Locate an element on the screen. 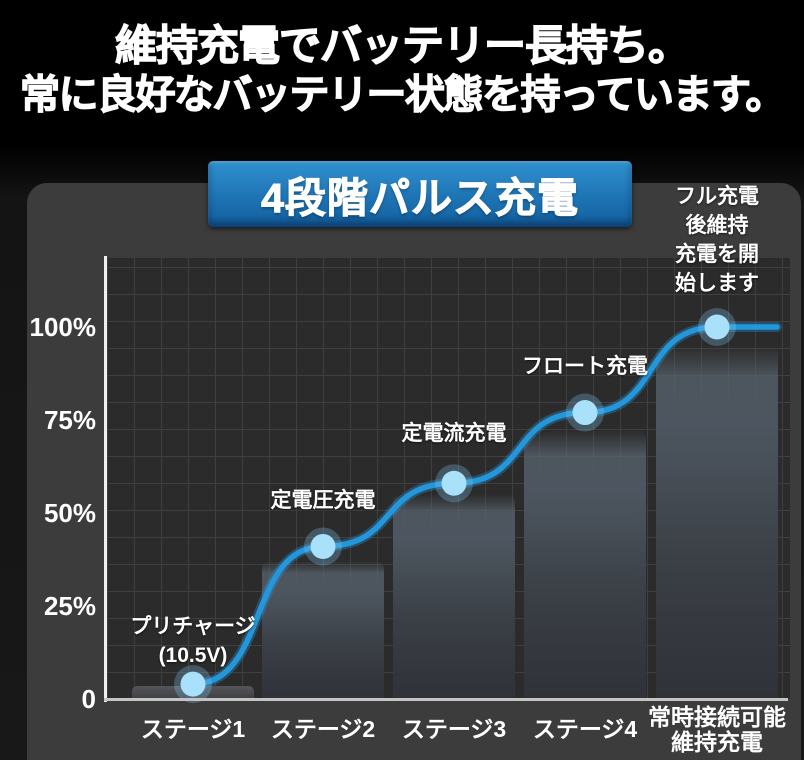 Image resolution: width=804 pixels, height=760 pixels. y-axis-line is located at coordinates (105, 479).